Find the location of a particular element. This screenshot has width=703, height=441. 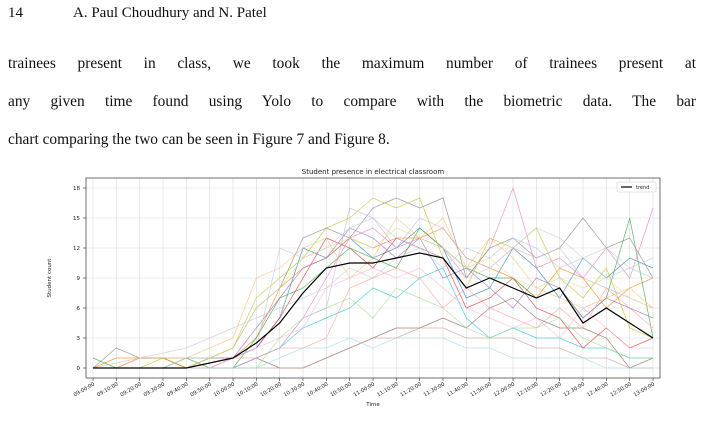

y-tick-label: 12 is located at coordinates (76, 249).